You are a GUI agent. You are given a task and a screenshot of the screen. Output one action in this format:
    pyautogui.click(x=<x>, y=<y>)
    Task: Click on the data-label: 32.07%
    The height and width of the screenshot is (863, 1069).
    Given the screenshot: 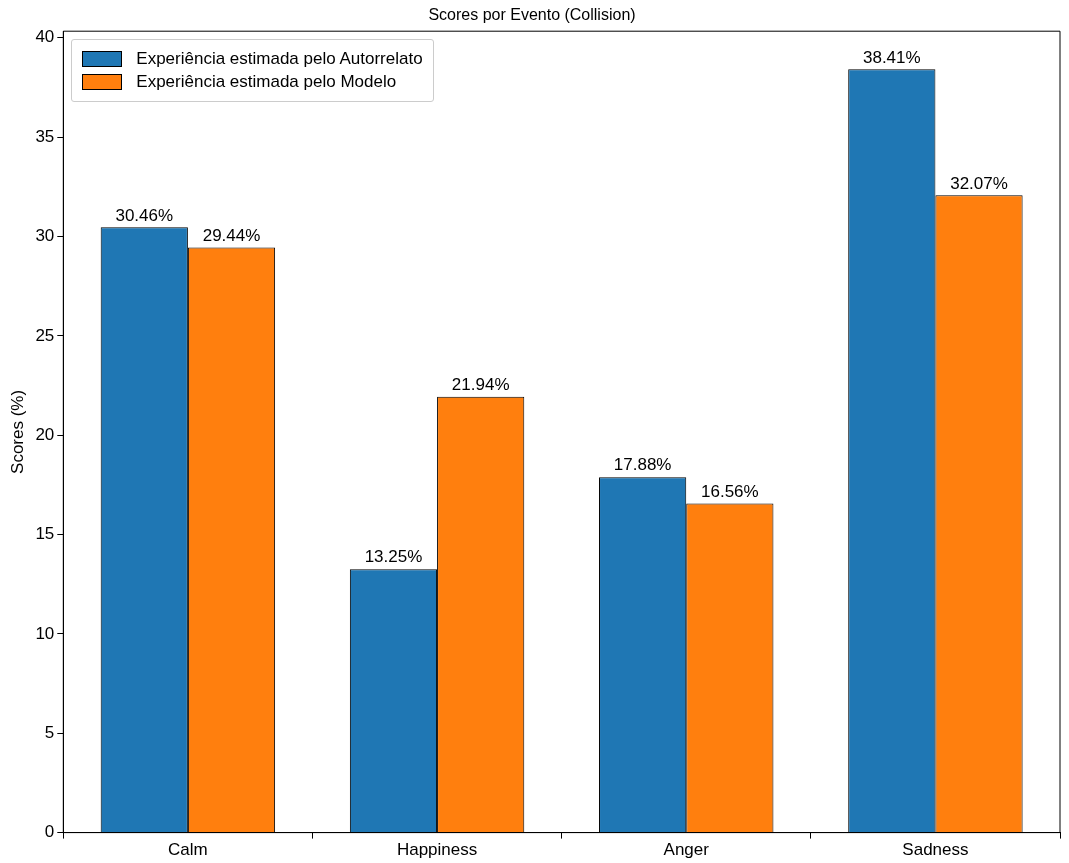 What is the action you would take?
    pyautogui.click(x=979, y=183)
    